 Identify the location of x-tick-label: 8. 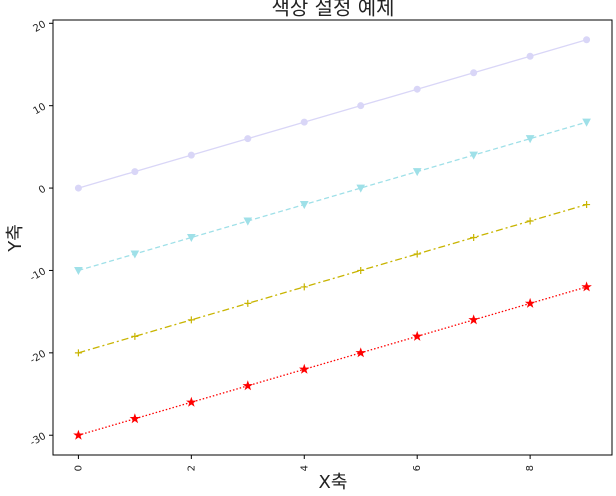
(530, 468).